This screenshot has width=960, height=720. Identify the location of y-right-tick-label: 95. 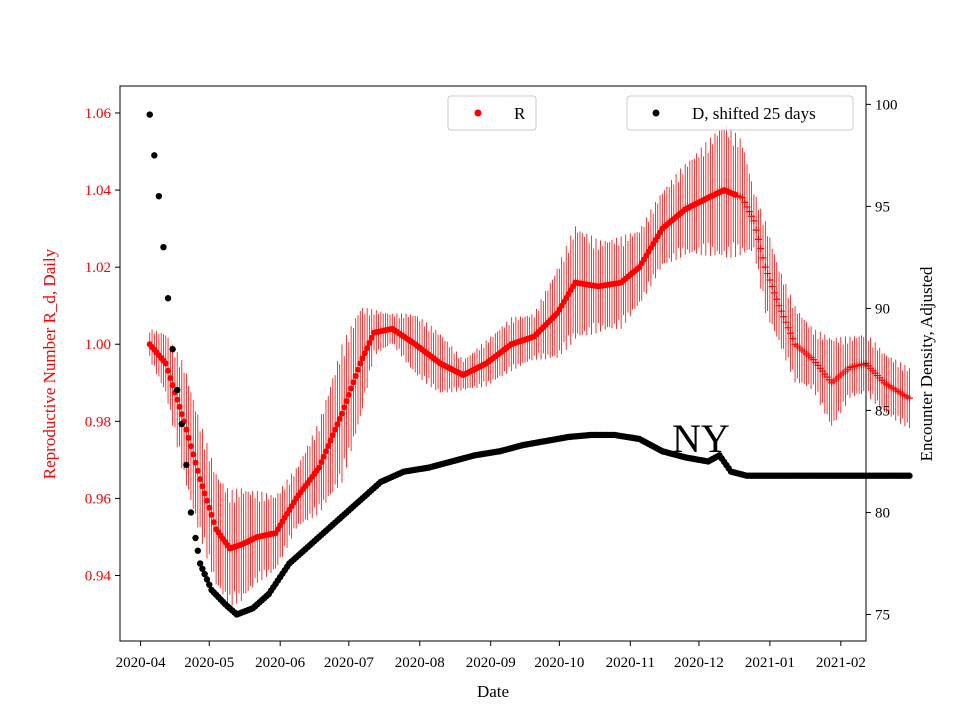
(882, 207).